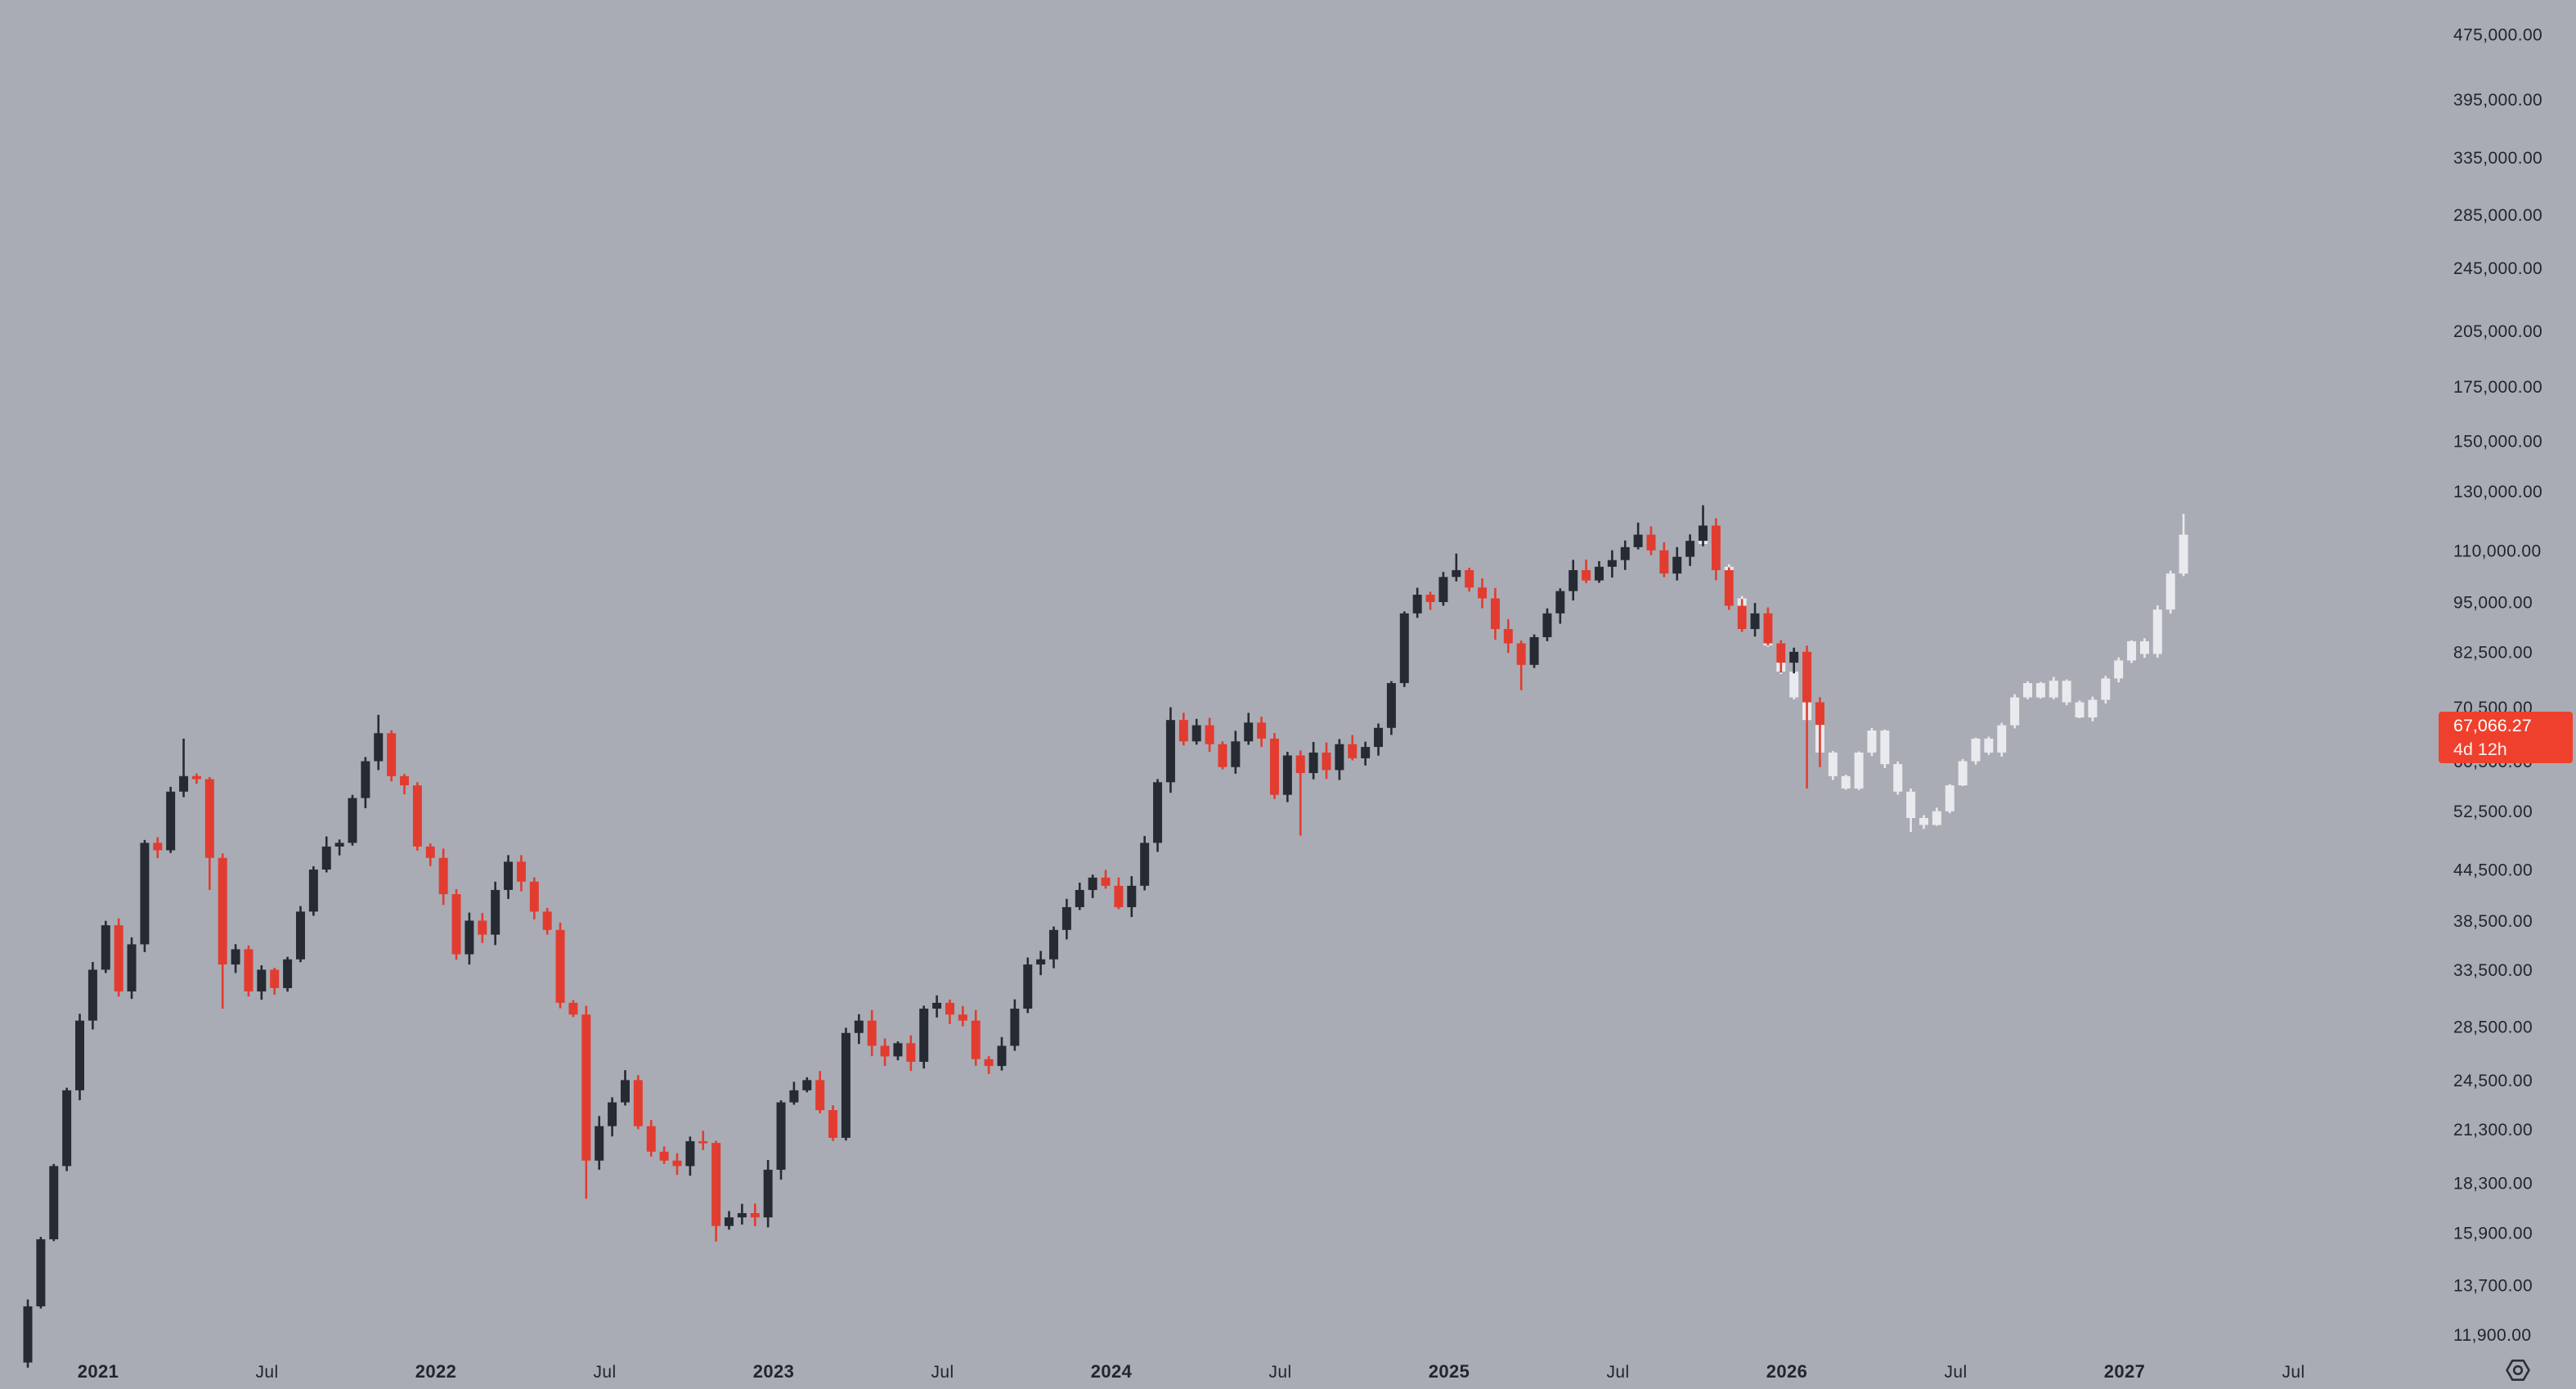  What do you see at coordinates (2125, 1371) in the screenshot?
I see `x-axis-label: 2027` at bounding box center [2125, 1371].